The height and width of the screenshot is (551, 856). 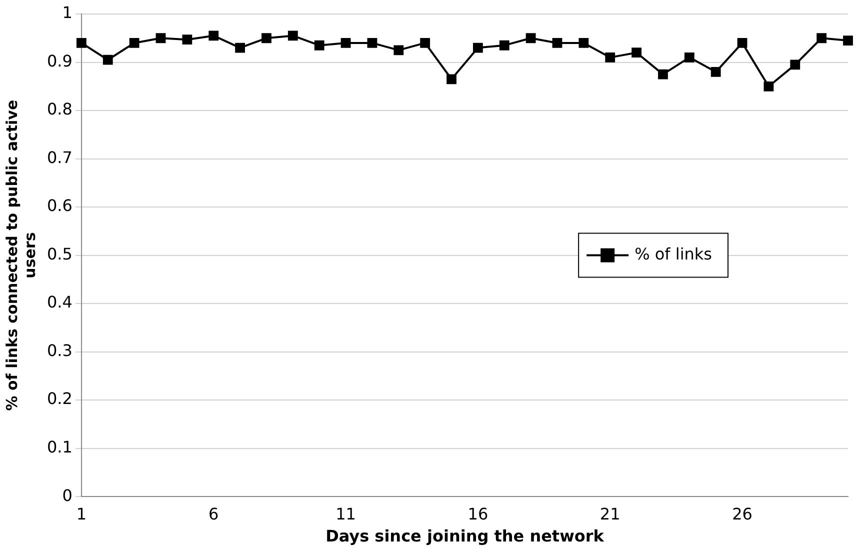 I want to click on x-tick-label: 1, so click(x=81, y=514).